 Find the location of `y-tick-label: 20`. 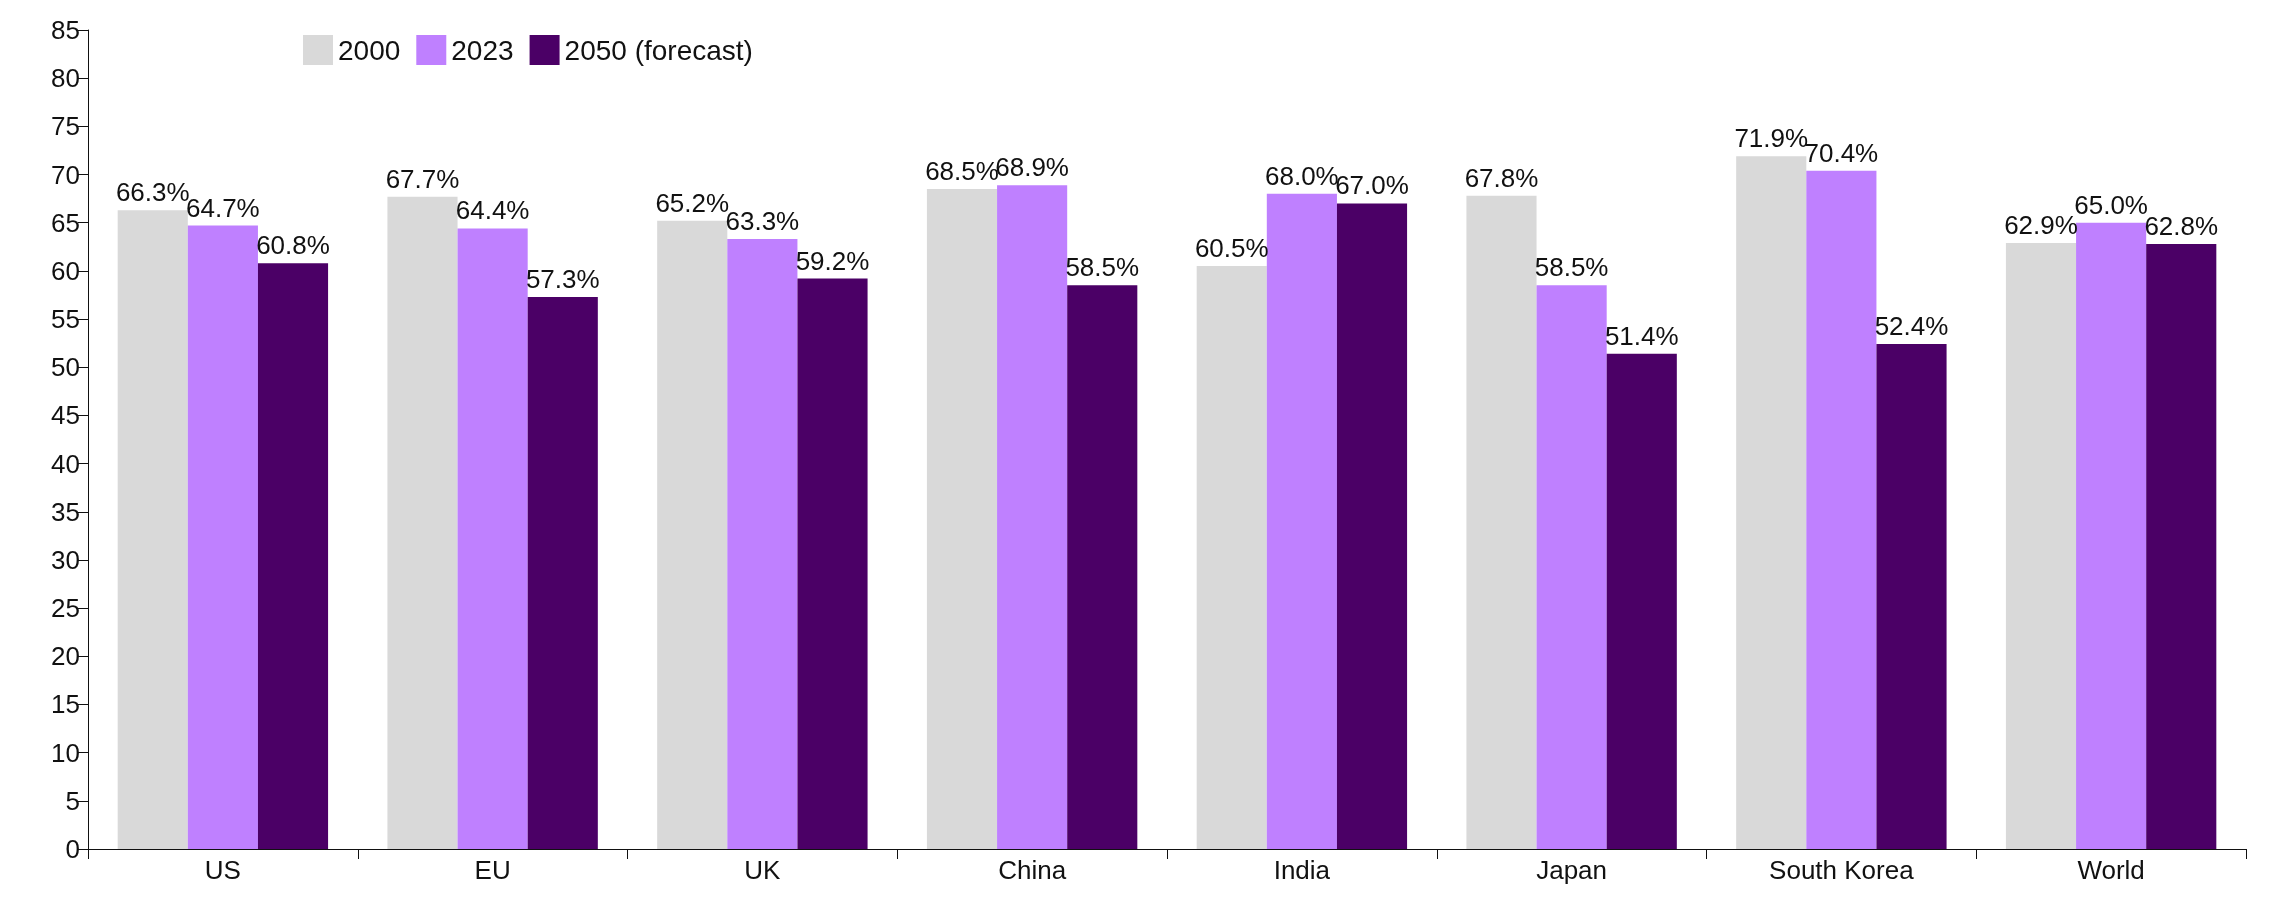

y-tick-label: 20 is located at coordinates (65, 656).